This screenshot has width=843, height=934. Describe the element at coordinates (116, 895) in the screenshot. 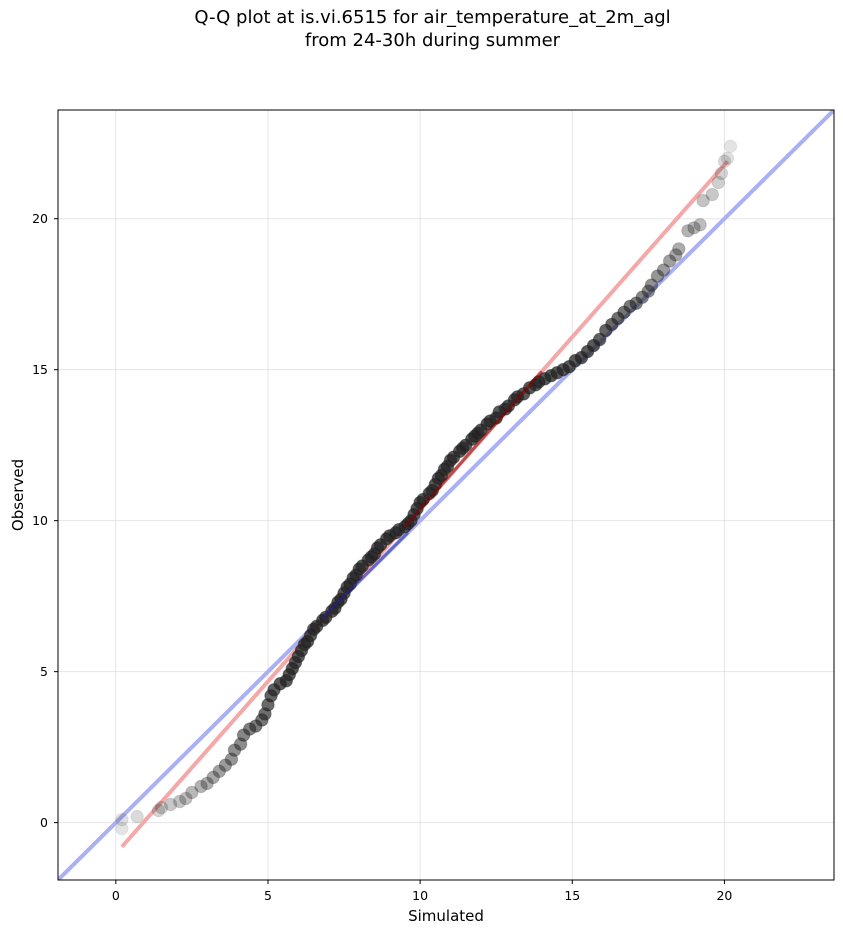

I see `x-tick-label: 0` at that location.